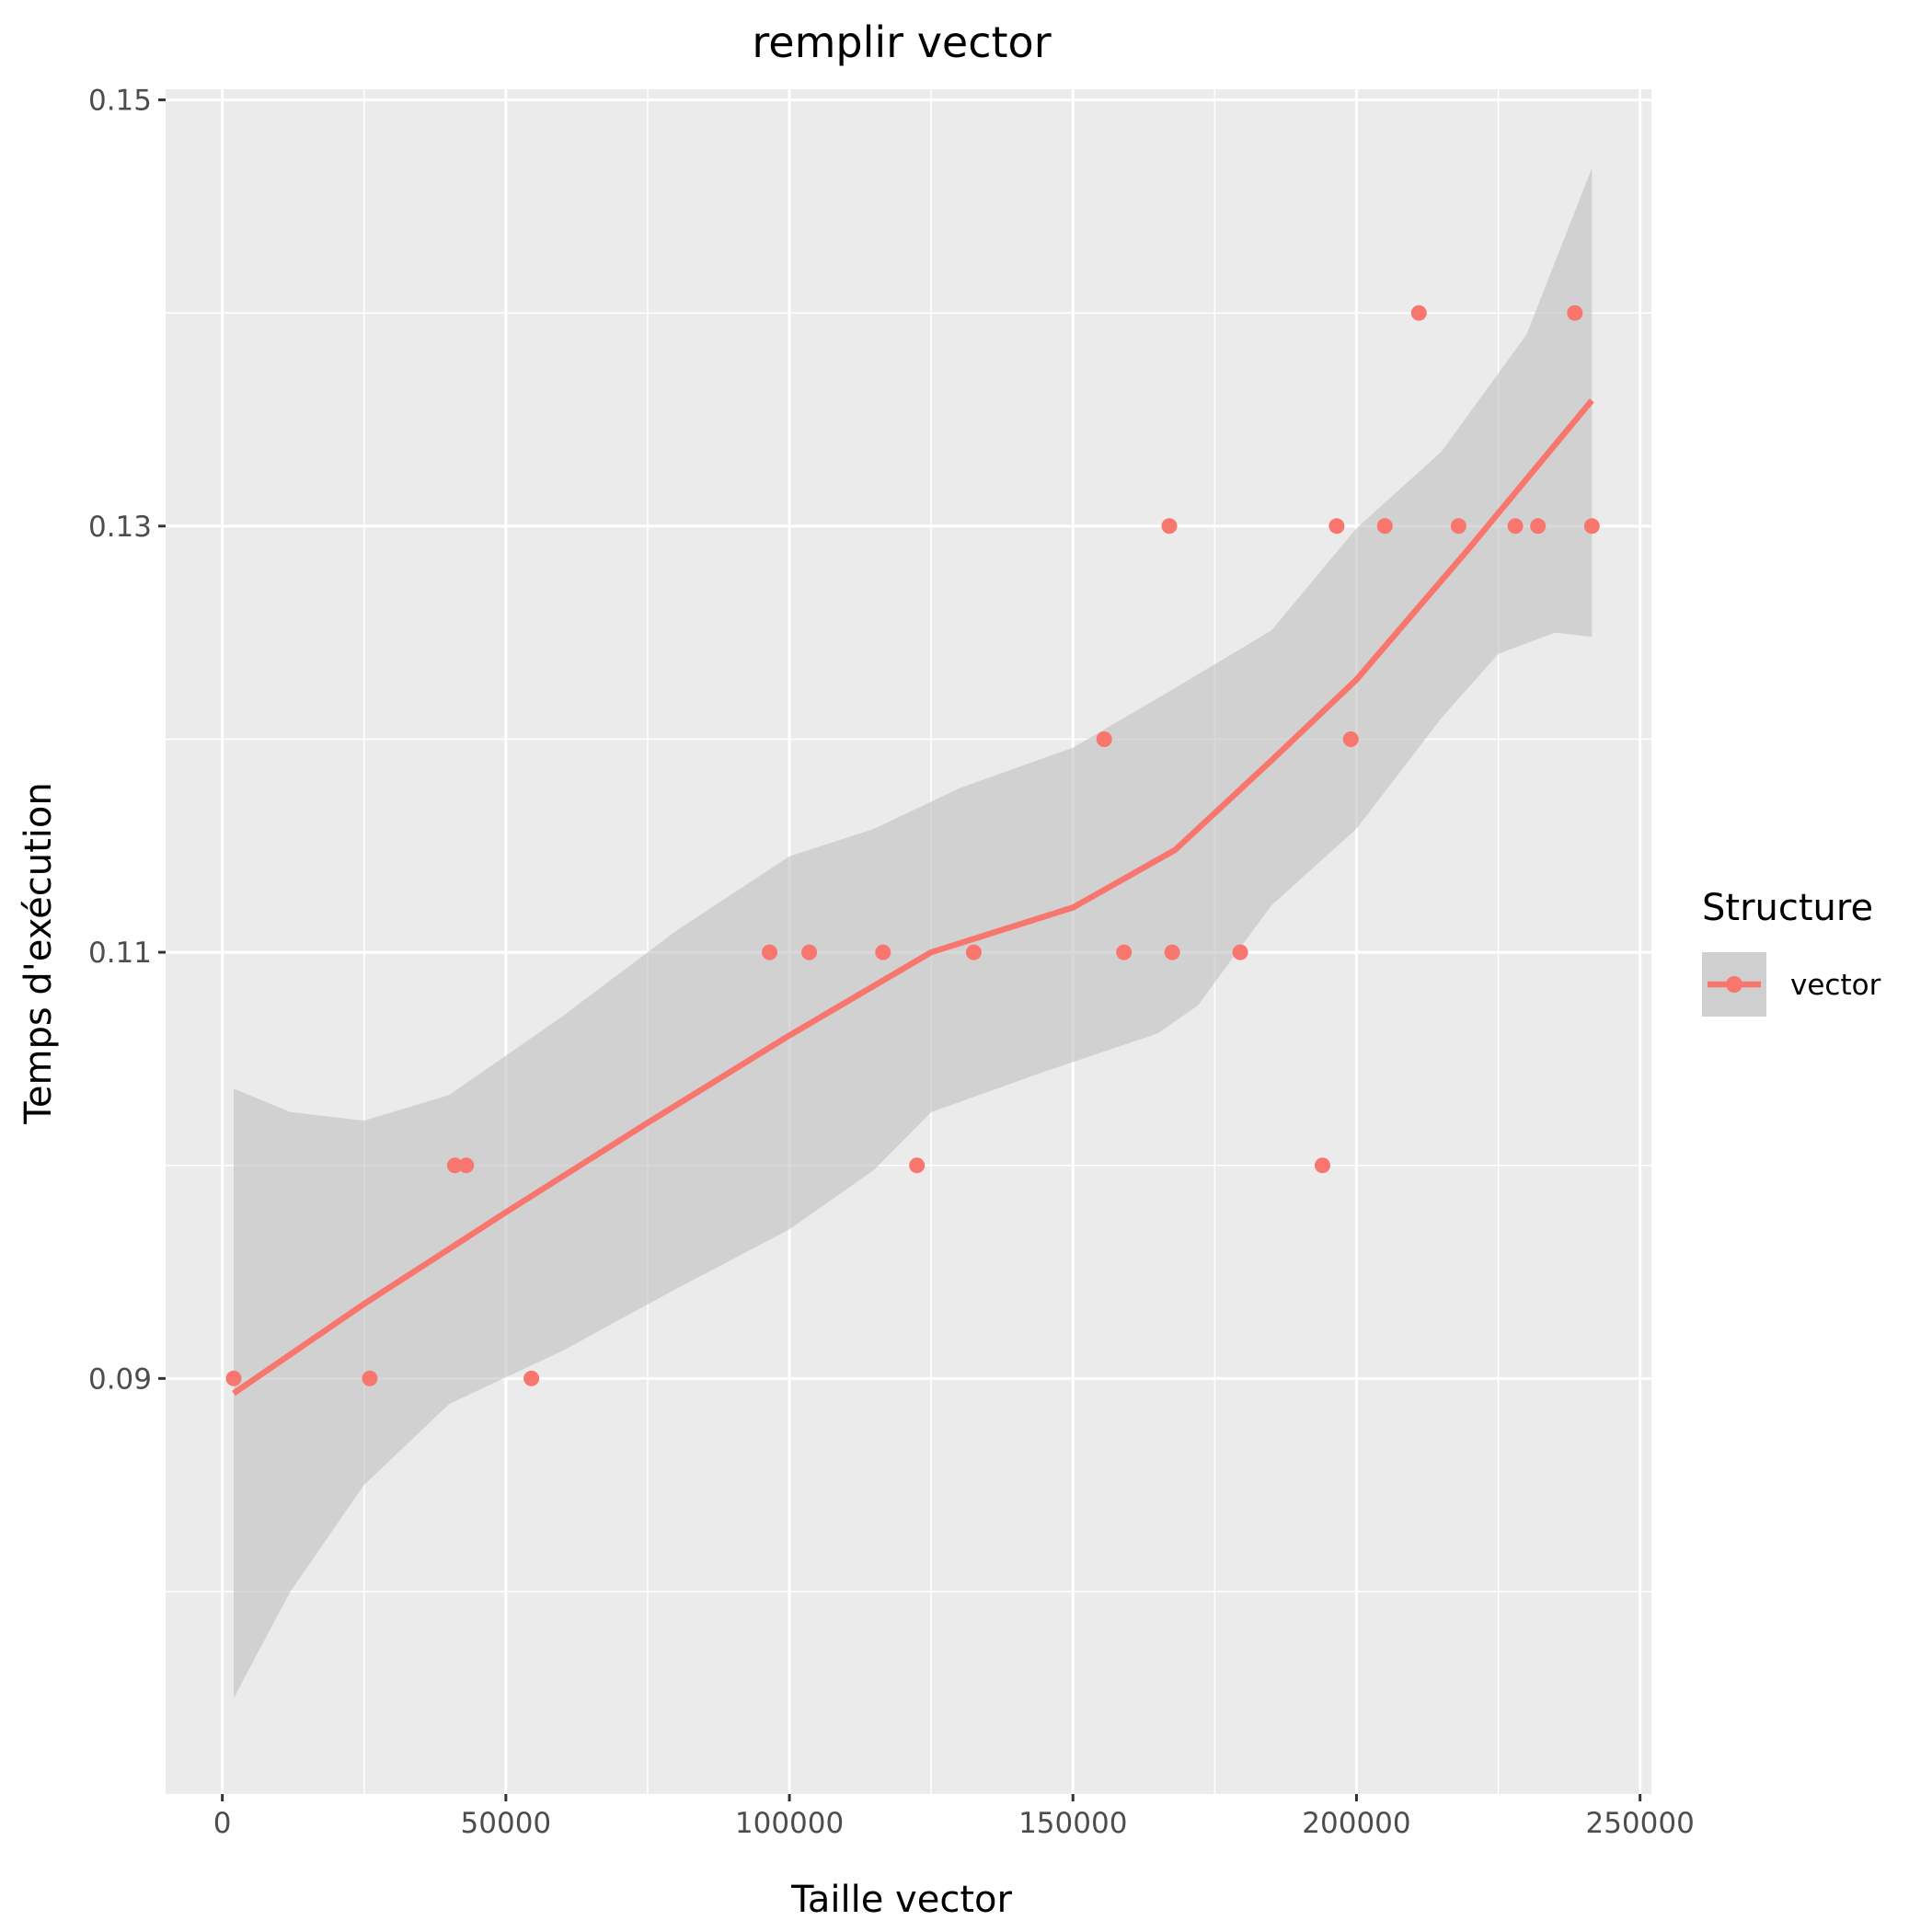  Describe the element at coordinates (1835, 985) in the screenshot. I see `legend-label-vector: vector` at that location.